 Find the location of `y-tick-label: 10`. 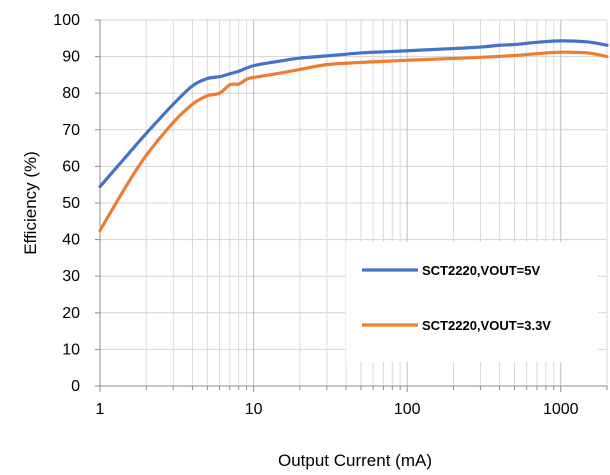

y-tick-label: 10 is located at coordinates (71, 349).